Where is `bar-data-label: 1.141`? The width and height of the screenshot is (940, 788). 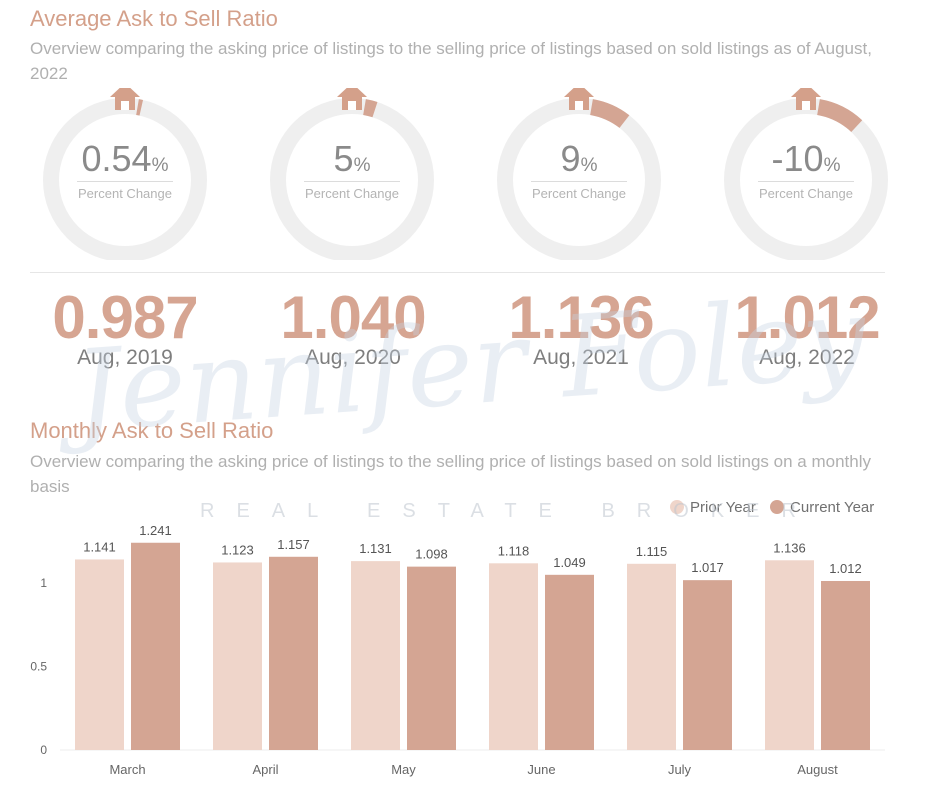 bar-data-label: 1.141 is located at coordinates (99, 546).